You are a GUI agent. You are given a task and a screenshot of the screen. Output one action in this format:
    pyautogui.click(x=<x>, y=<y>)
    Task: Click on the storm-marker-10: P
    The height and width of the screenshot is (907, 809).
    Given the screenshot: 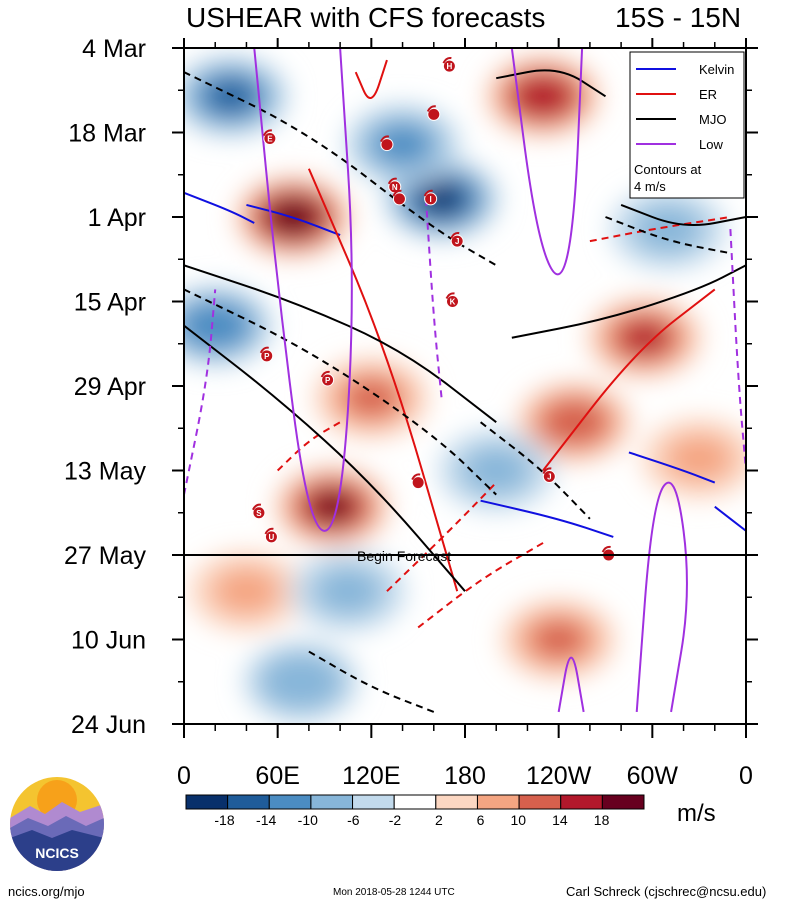 What is the action you would take?
    pyautogui.click(x=327, y=378)
    